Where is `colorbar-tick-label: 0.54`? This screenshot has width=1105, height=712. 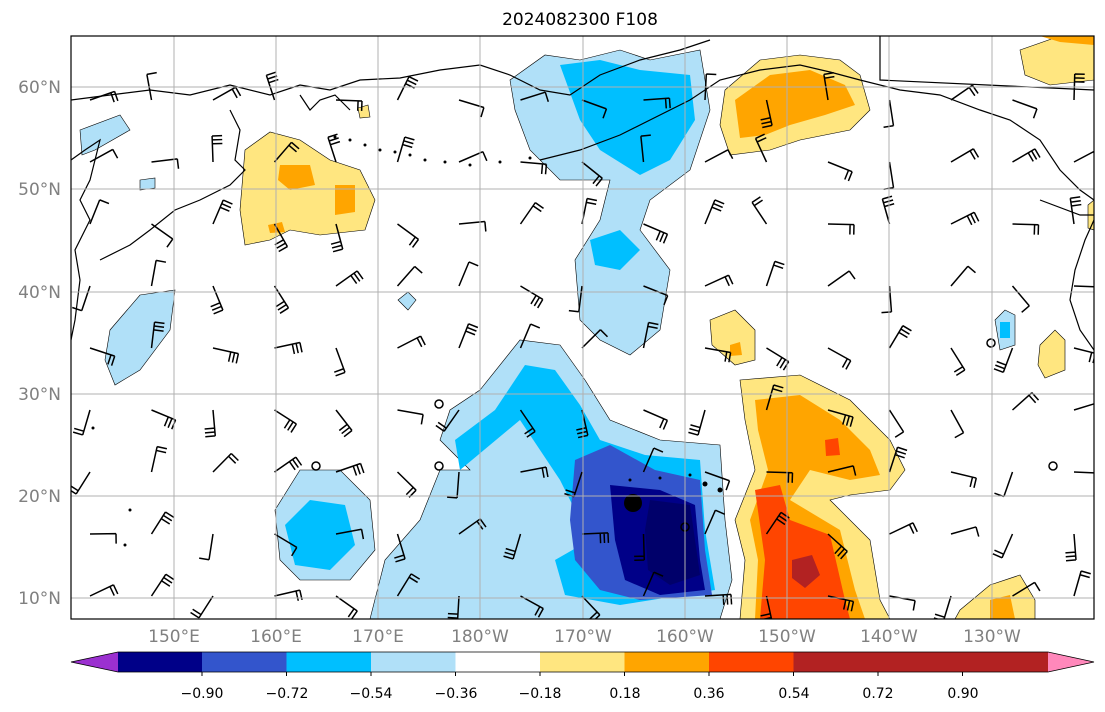 colorbar-tick-label: 0.54 is located at coordinates (793, 694).